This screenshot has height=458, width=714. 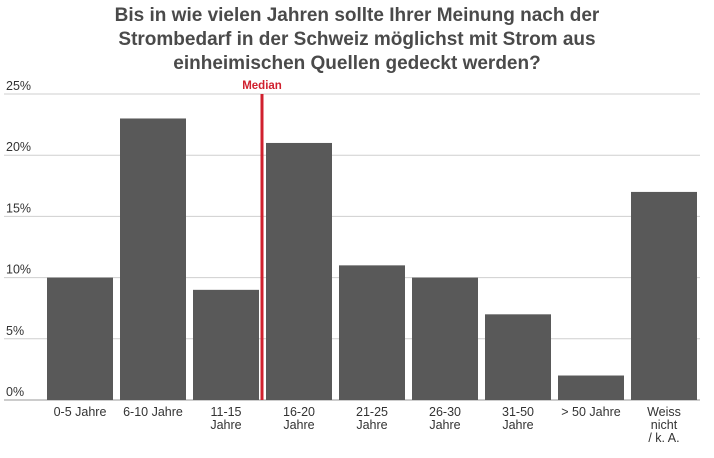 What do you see at coordinates (445, 418) in the screenshot?
I see `category-label: 26-30 Jahre` at bounding box center [445, 418].